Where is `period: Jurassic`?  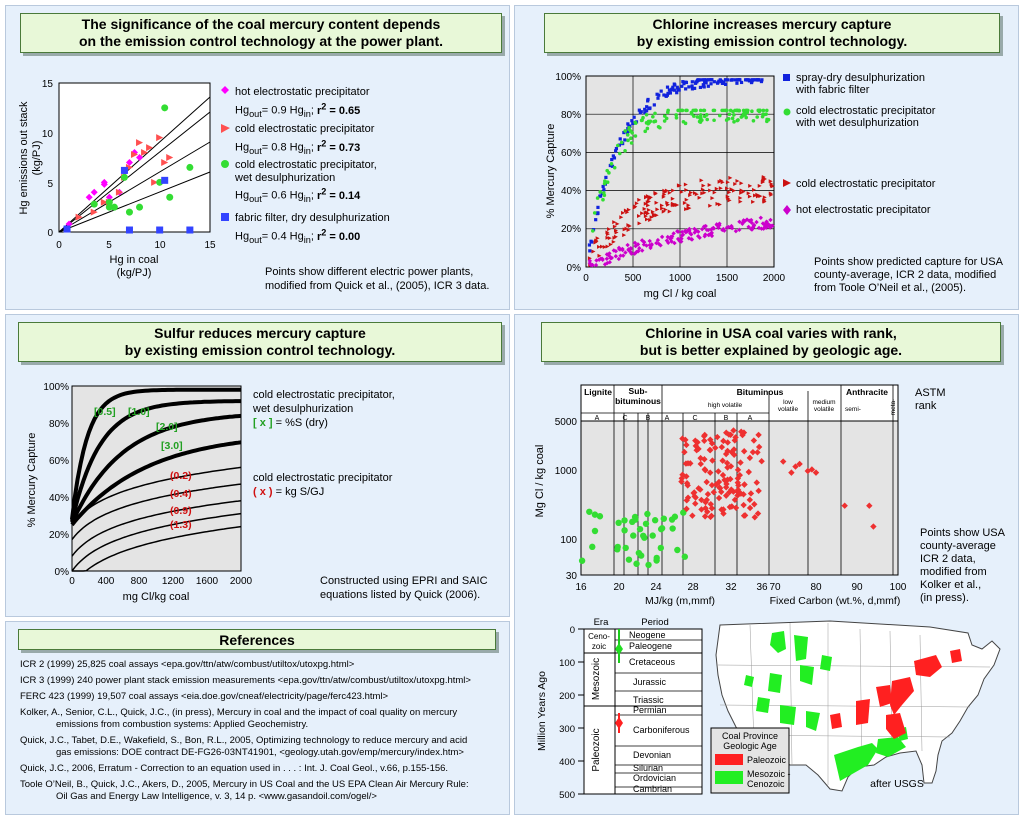
period: Jurassic is located at coordinates (650, 682).